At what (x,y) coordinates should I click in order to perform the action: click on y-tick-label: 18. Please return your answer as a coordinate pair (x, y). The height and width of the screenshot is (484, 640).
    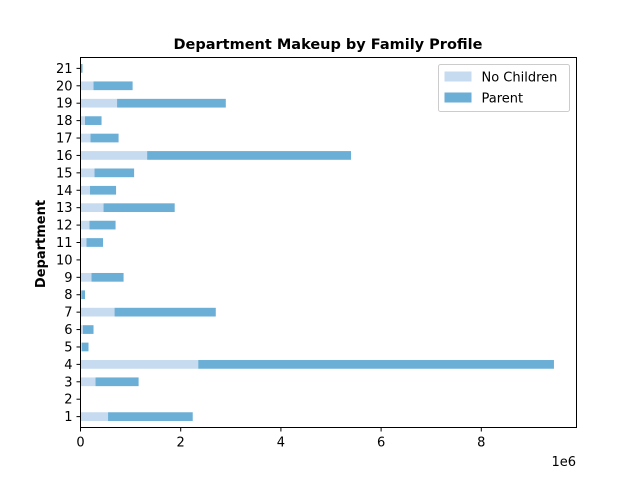
    Looking at the image, I should click on (64, 121).